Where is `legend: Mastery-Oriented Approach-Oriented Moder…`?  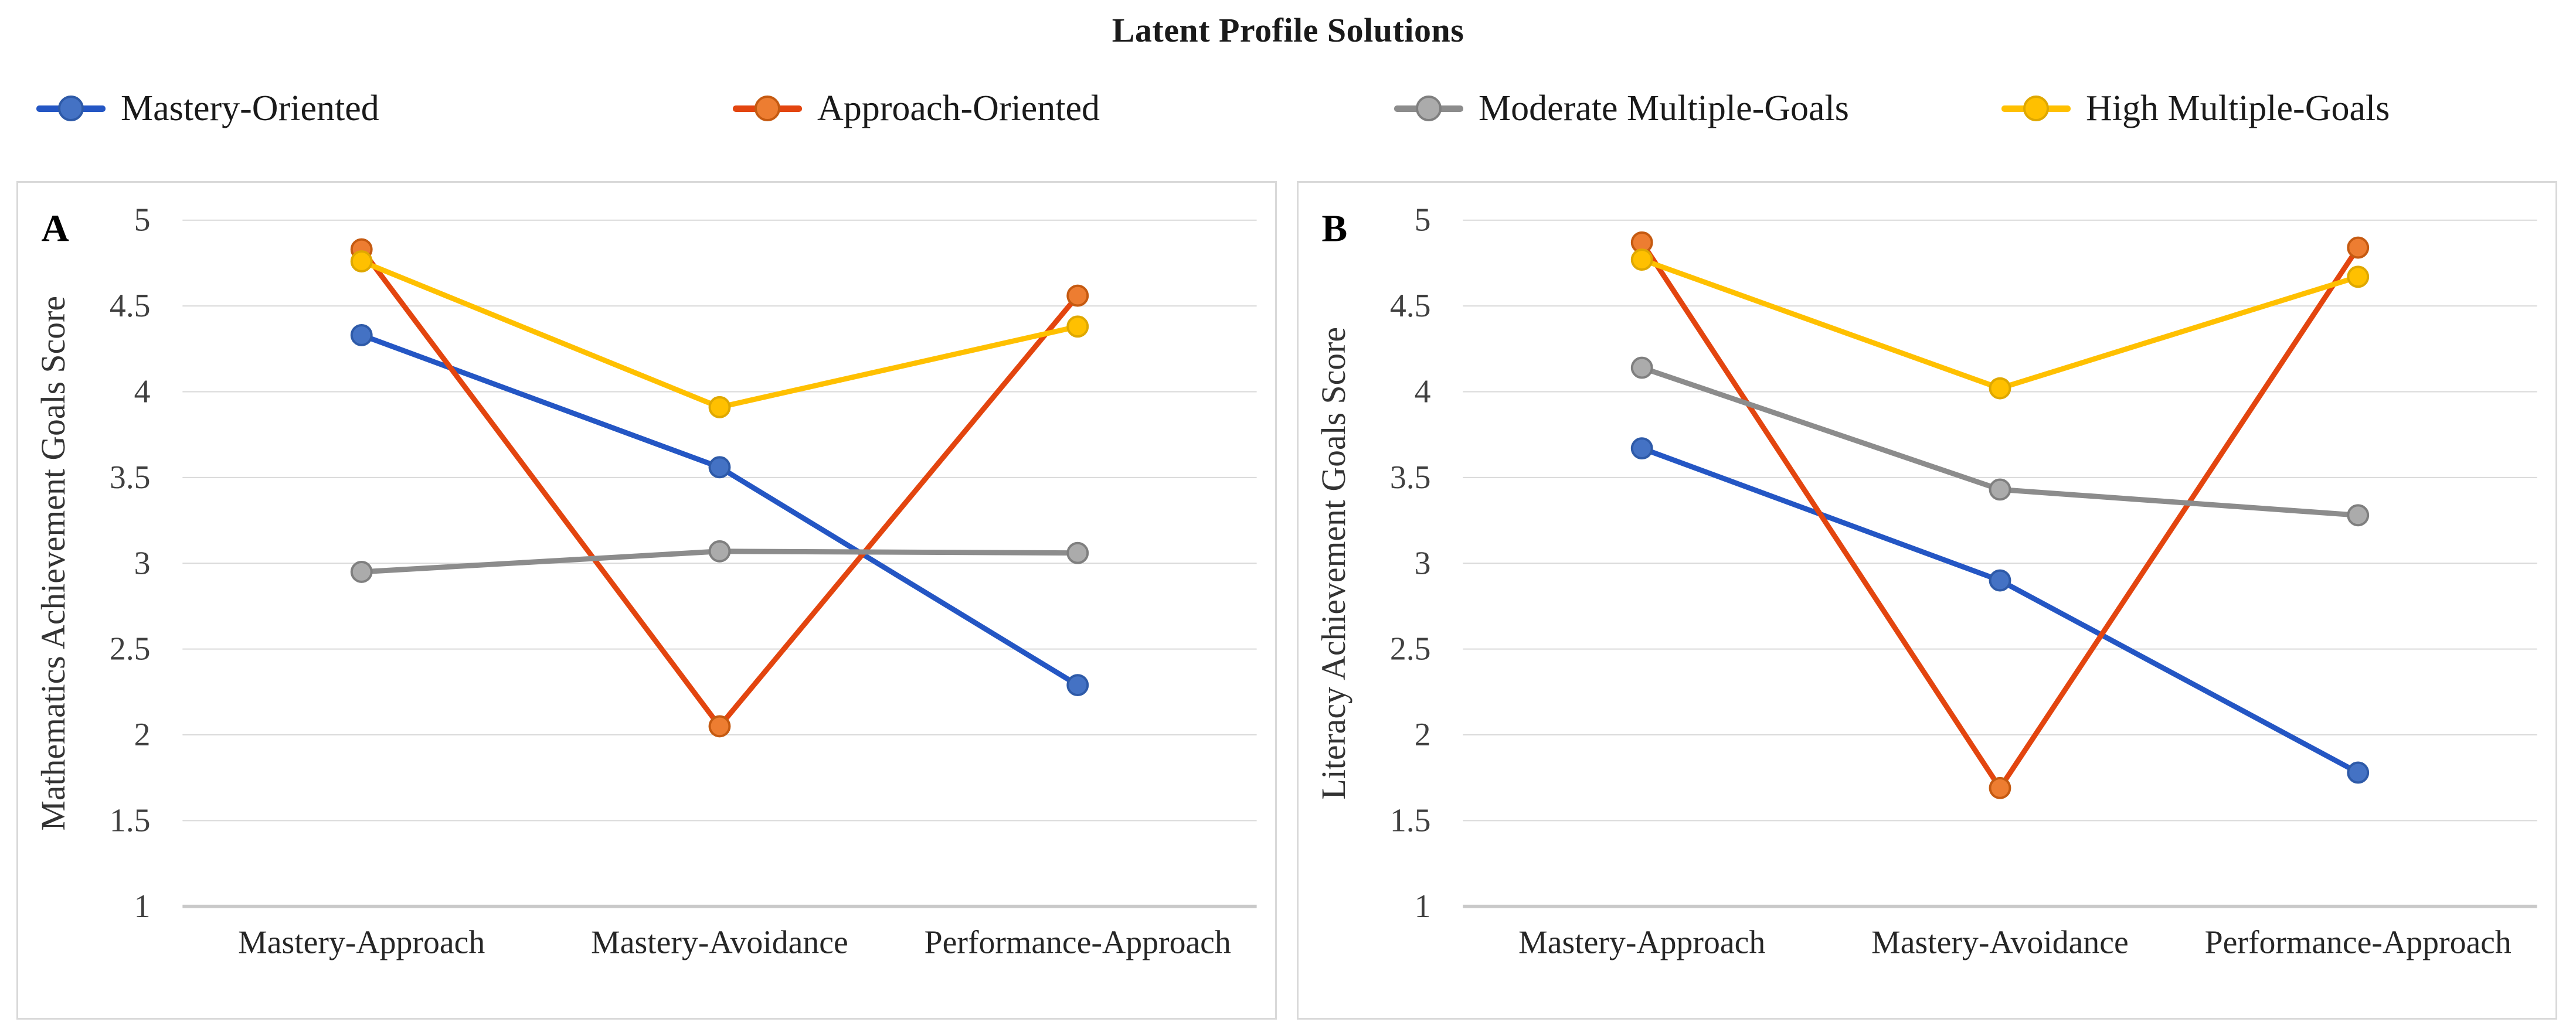
legend: Mastery-Oriented Approach-Oriented Moder… is located at coordinates (1288, 109).